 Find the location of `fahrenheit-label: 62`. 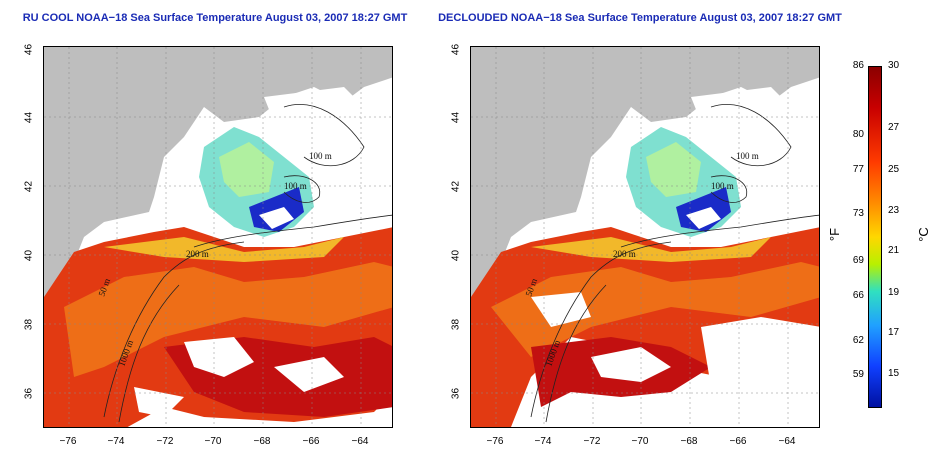

fahrenheit-label: 62 is located at coordinates (858, 340).